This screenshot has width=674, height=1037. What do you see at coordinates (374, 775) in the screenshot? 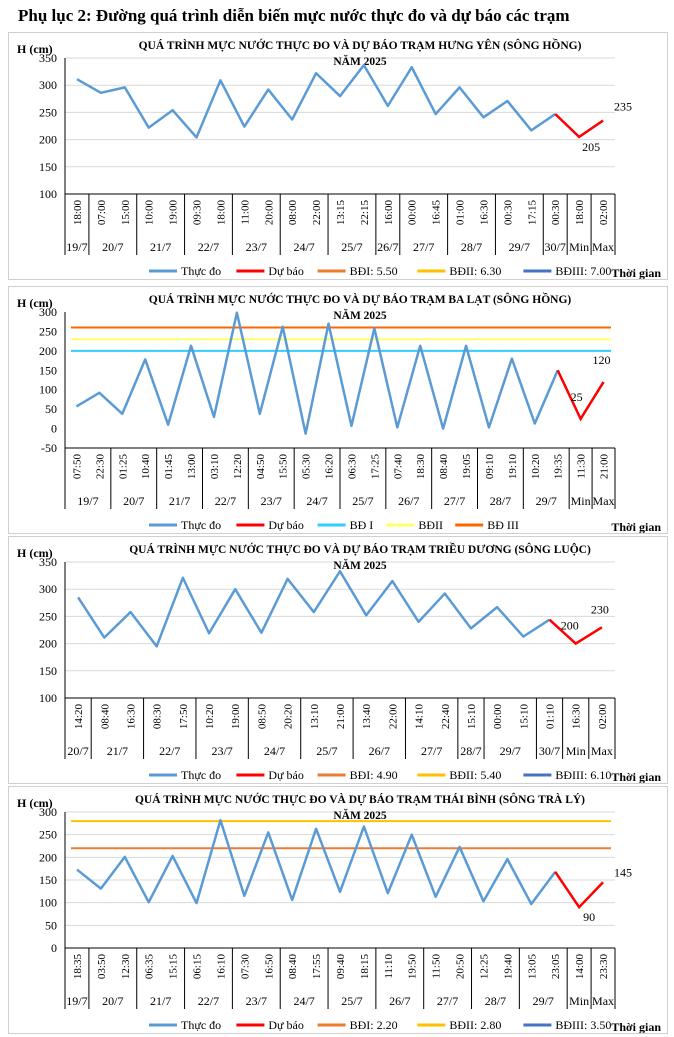
I see `legend-label: BĐI: 4.90` at bounding box center [374, 775].